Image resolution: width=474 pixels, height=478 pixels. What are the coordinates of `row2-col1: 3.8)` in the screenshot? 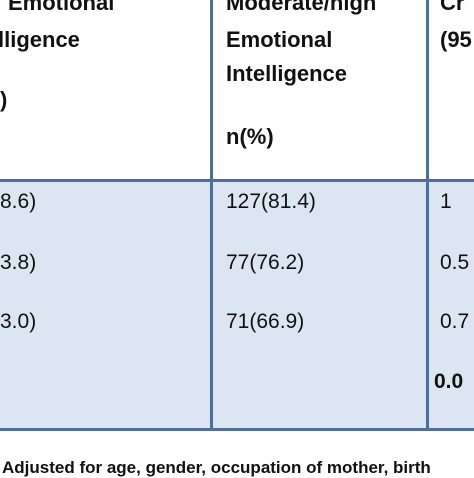 It's located at (18, 262).